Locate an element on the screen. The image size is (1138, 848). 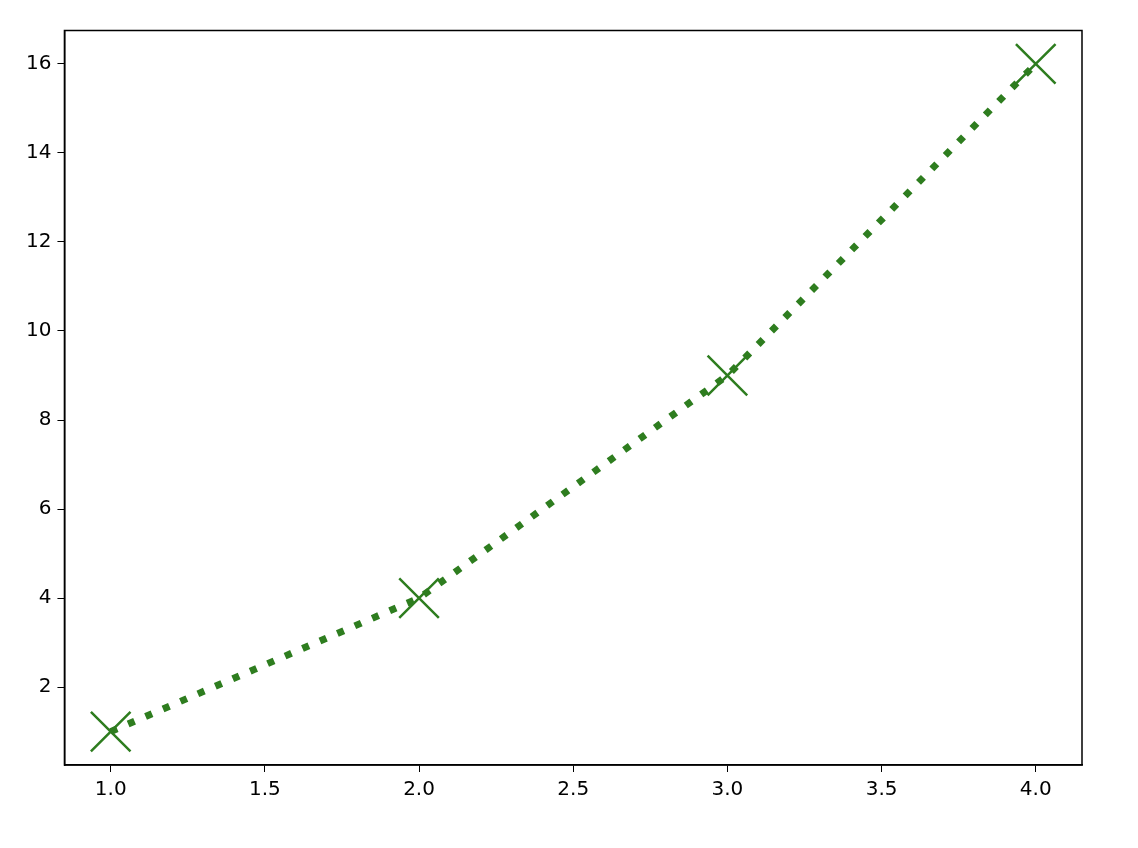
y-tick-label: 14 is located at coordinates (39, 151).